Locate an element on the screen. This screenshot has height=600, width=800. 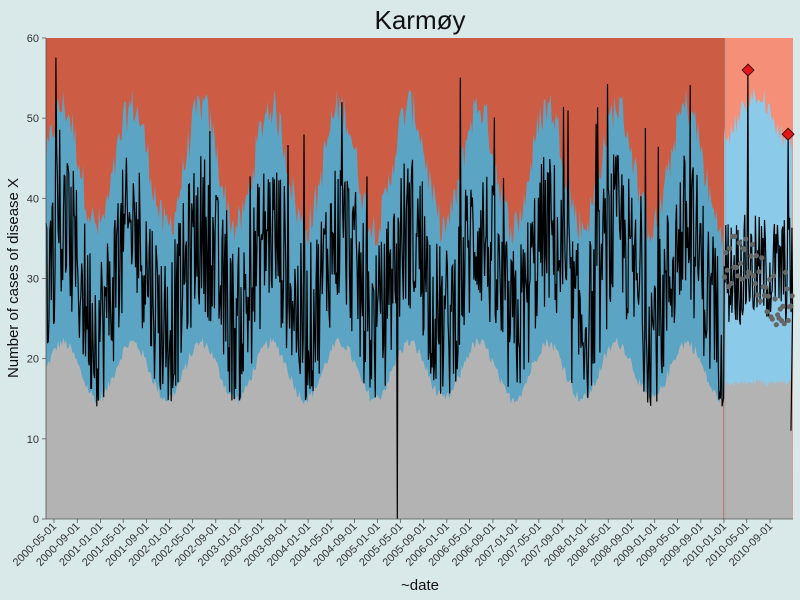
alert-markers is located at coordinates (768, 102).